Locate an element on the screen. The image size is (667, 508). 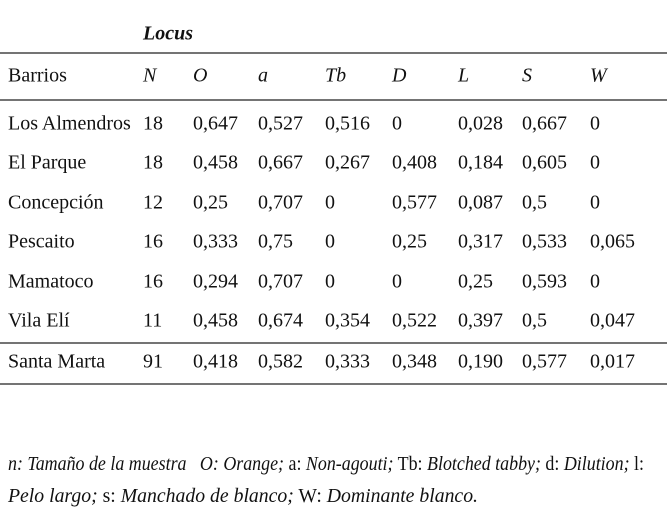
header-cell: O is located at coordinates (200, 76).